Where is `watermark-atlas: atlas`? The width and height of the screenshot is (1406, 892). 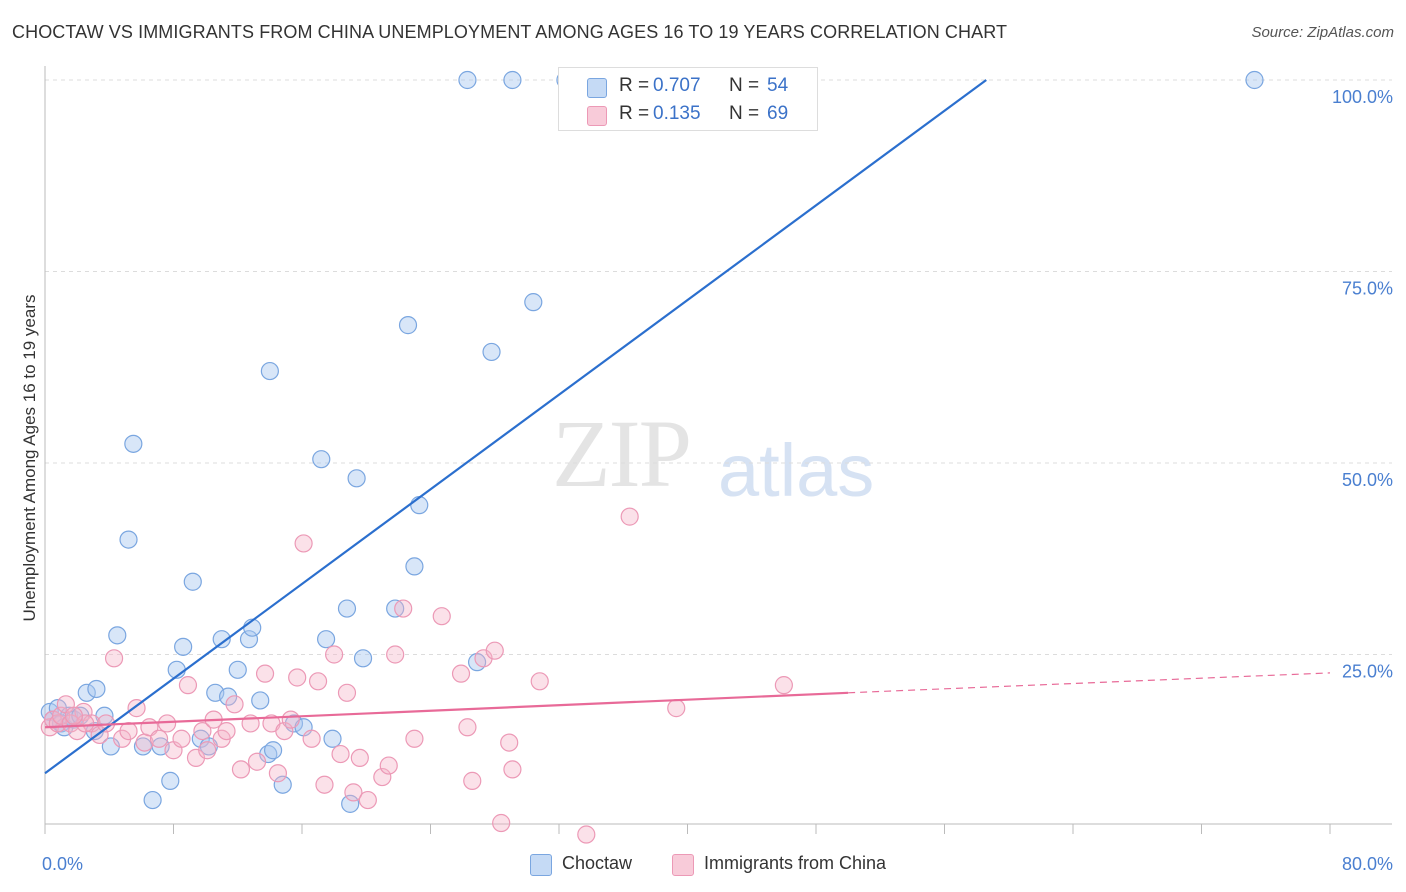 watermark-atlas: atlas is located at coordinates (796, 470).